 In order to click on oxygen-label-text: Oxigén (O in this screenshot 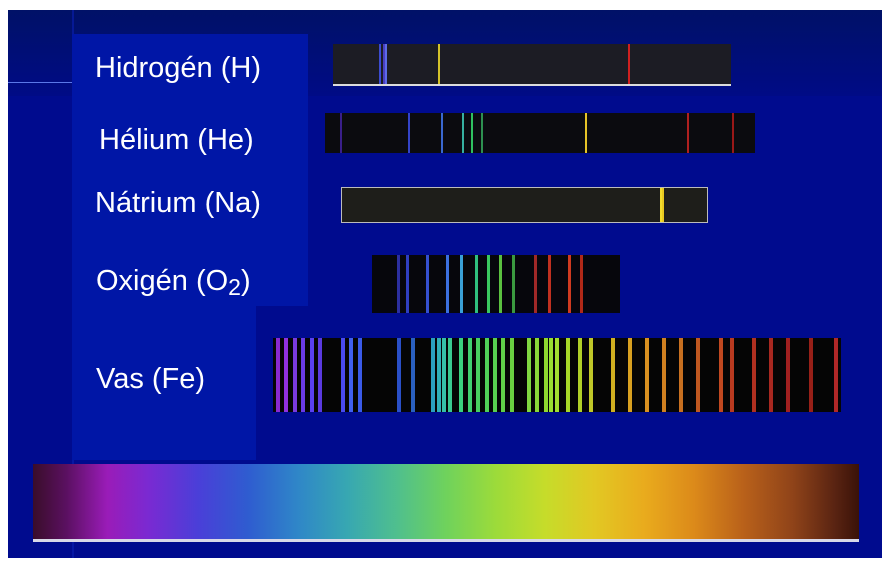, I will do `click(162, 281)`.